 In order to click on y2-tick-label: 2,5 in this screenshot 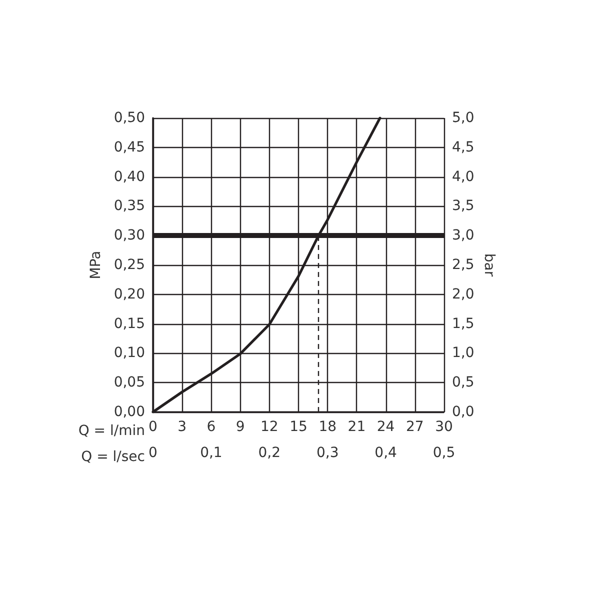, I will do `click(463, 265)`.